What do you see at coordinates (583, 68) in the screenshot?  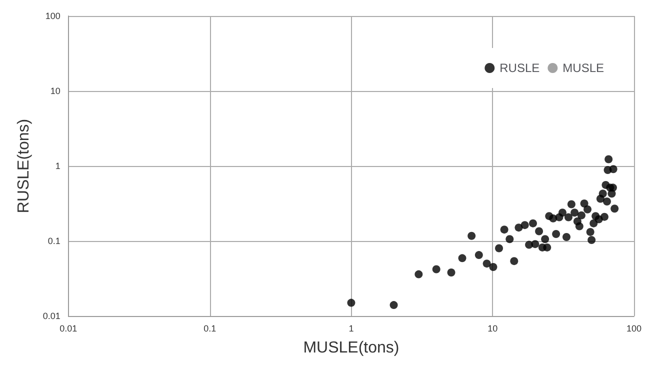 I see `legend-label: MUSLE` at bounding box center [583, 68].